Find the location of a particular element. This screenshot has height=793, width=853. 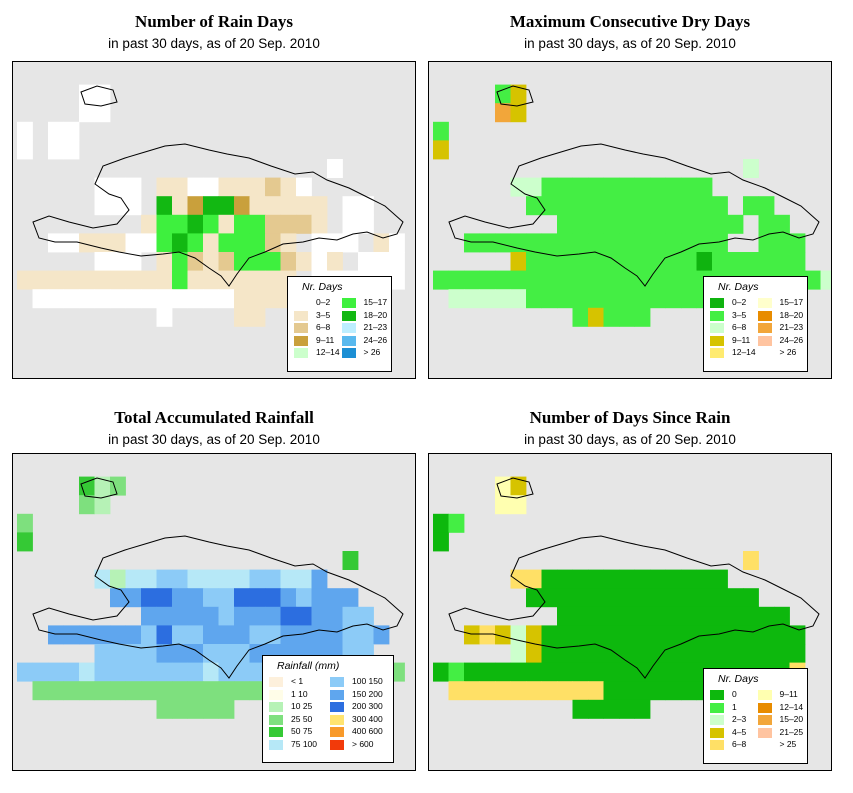

legend-label: 0–2 is located at coordinates (739, 302).